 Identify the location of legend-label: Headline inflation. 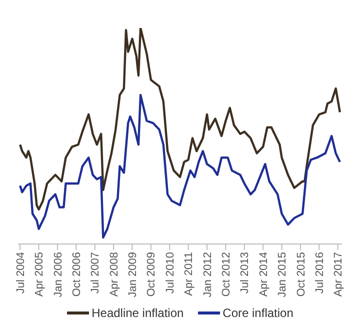
(138, 313).